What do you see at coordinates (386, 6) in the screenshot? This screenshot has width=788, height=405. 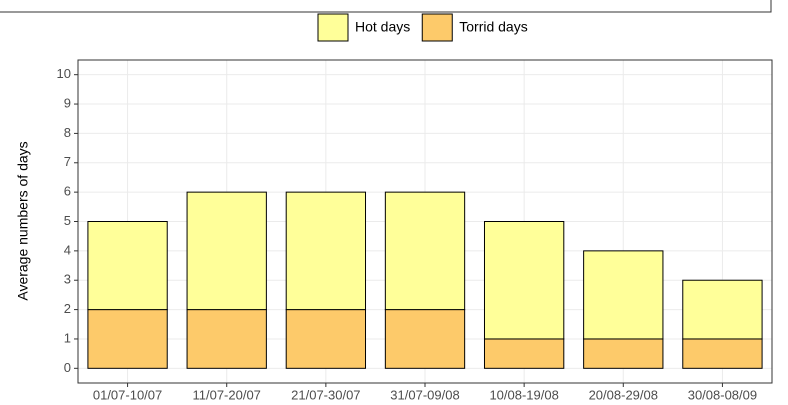 I see `outer-frame` at bounding box center [386, 6].